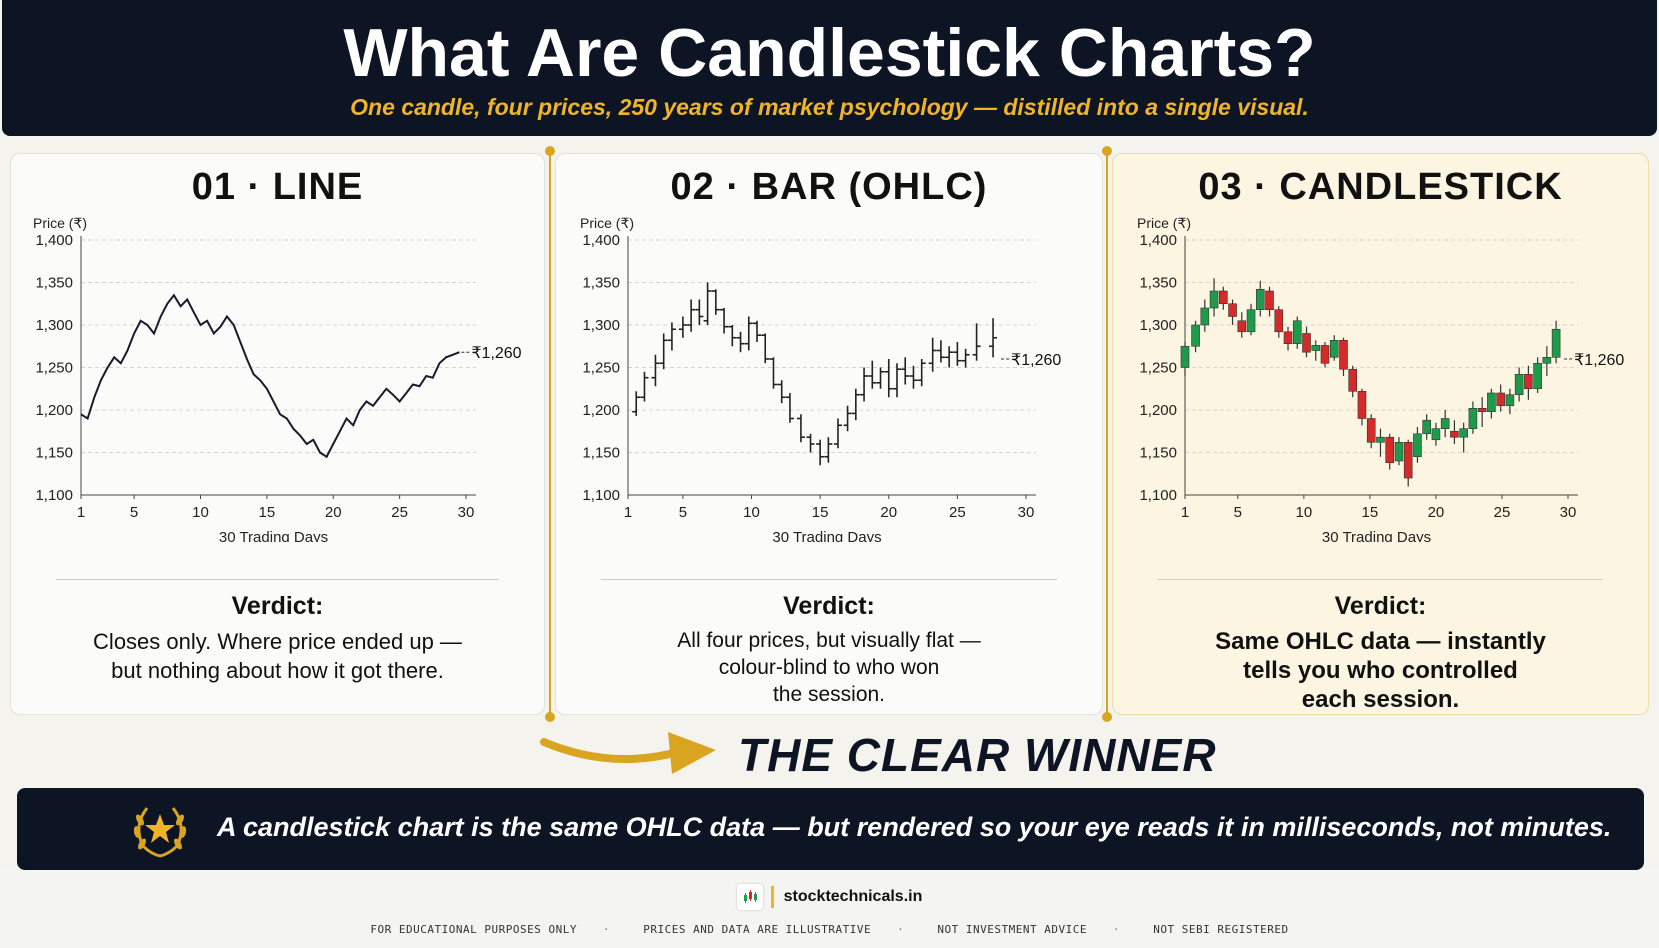 The height and width of the screenshot is (948, 1659). I want to click on x-tick-label: 5, so click(134, 512).